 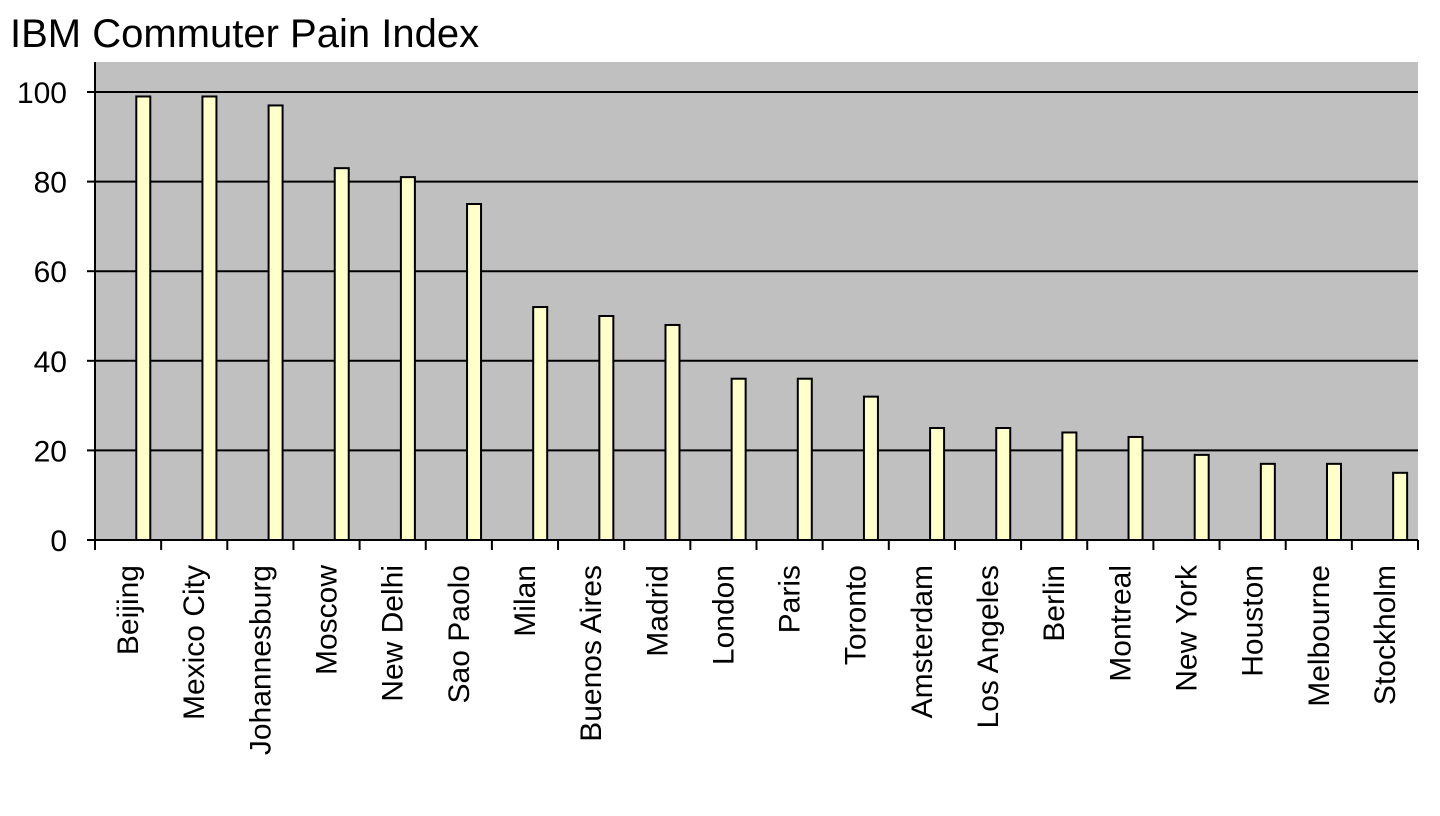 I want to click on y-tick-label: 60, so click(x=50, y=272).